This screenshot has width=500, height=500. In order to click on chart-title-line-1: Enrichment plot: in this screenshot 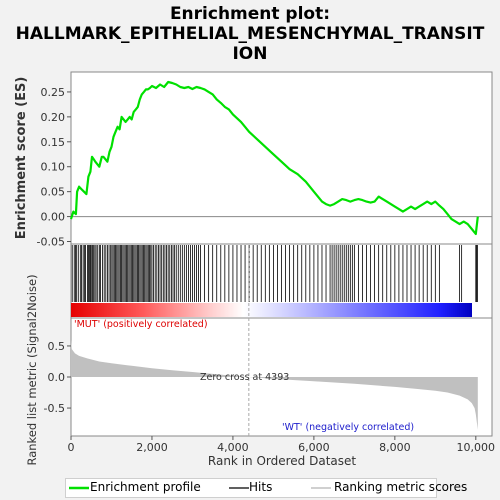, I will do `click(250, 14)`.